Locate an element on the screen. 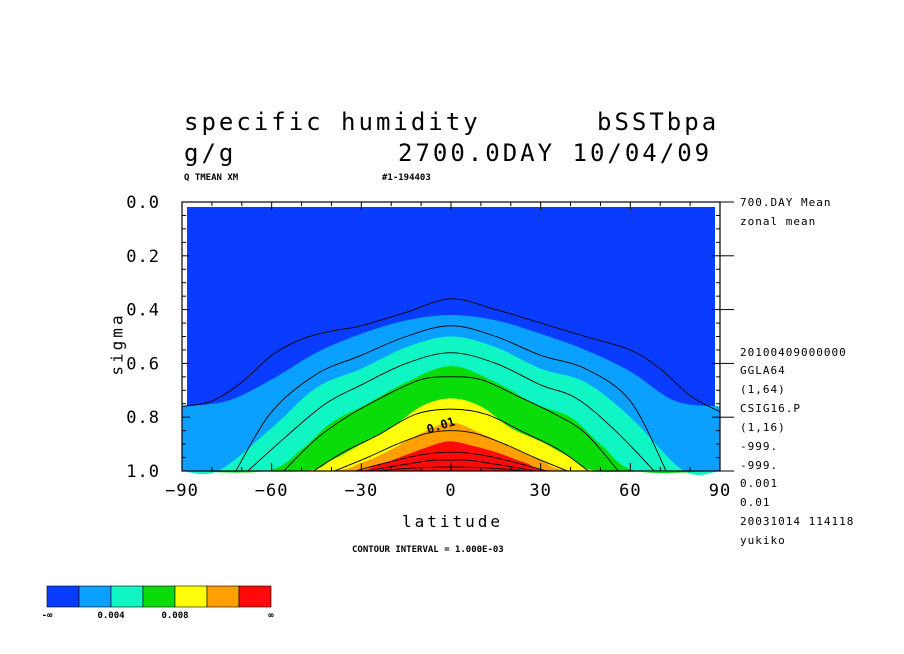  y-tick-label: 0.6 is located at coordinates (143, 364).